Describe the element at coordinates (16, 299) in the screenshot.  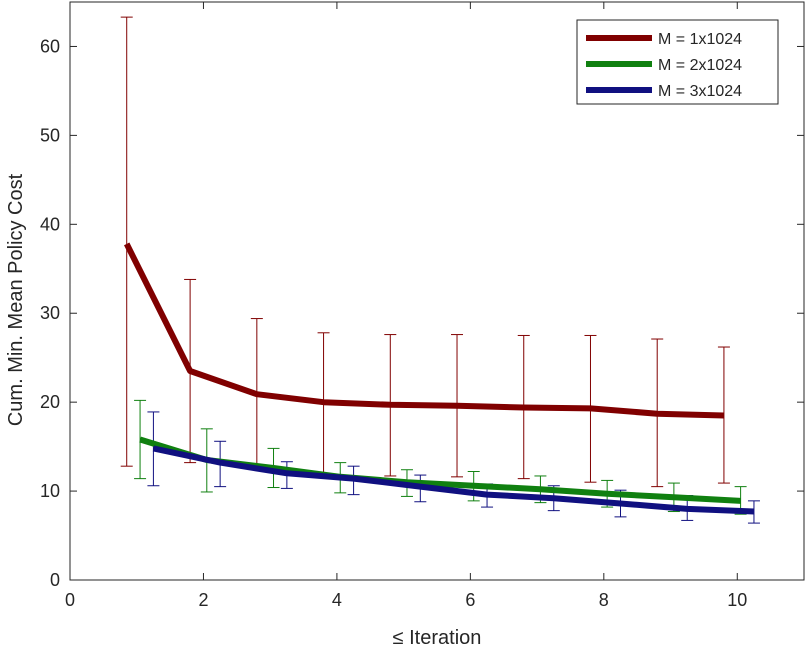
I see `y-axis-title: Cum. Min. Mean Policy Cost` at that location.